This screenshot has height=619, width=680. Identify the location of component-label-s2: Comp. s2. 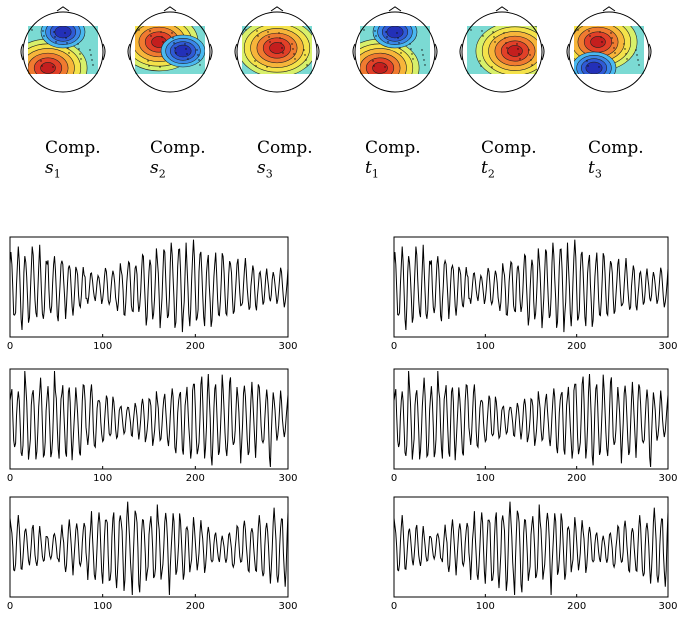
(178, 161).